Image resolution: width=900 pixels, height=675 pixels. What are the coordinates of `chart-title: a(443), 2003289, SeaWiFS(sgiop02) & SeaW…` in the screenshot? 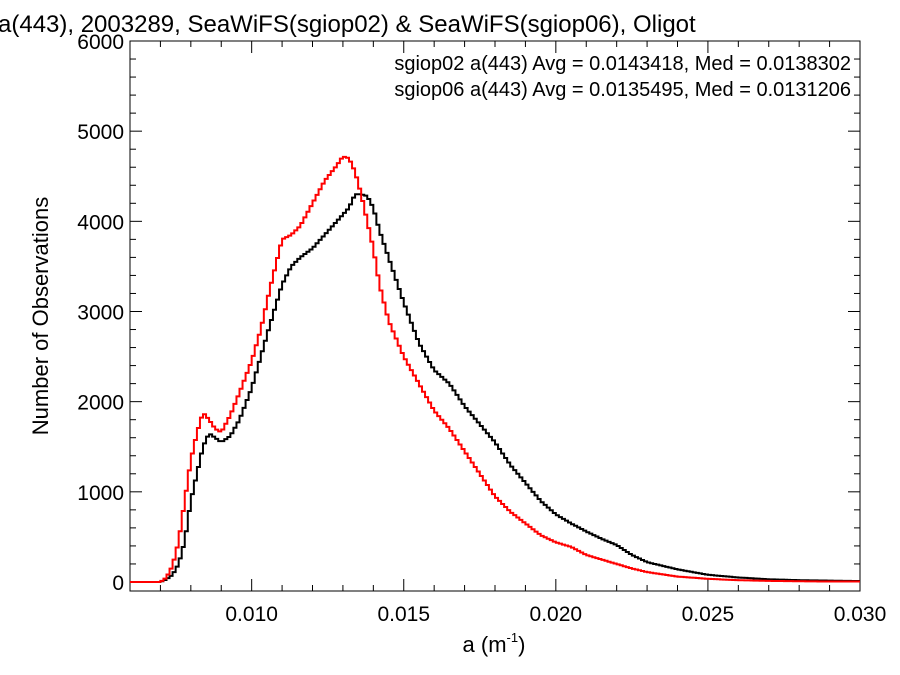 It's located at (348, 24).